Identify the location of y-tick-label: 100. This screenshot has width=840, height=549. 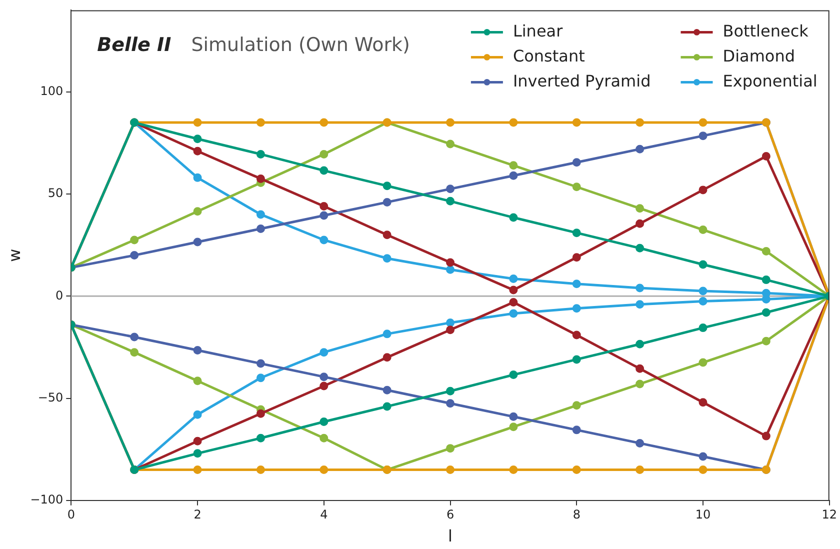
(52, 91).